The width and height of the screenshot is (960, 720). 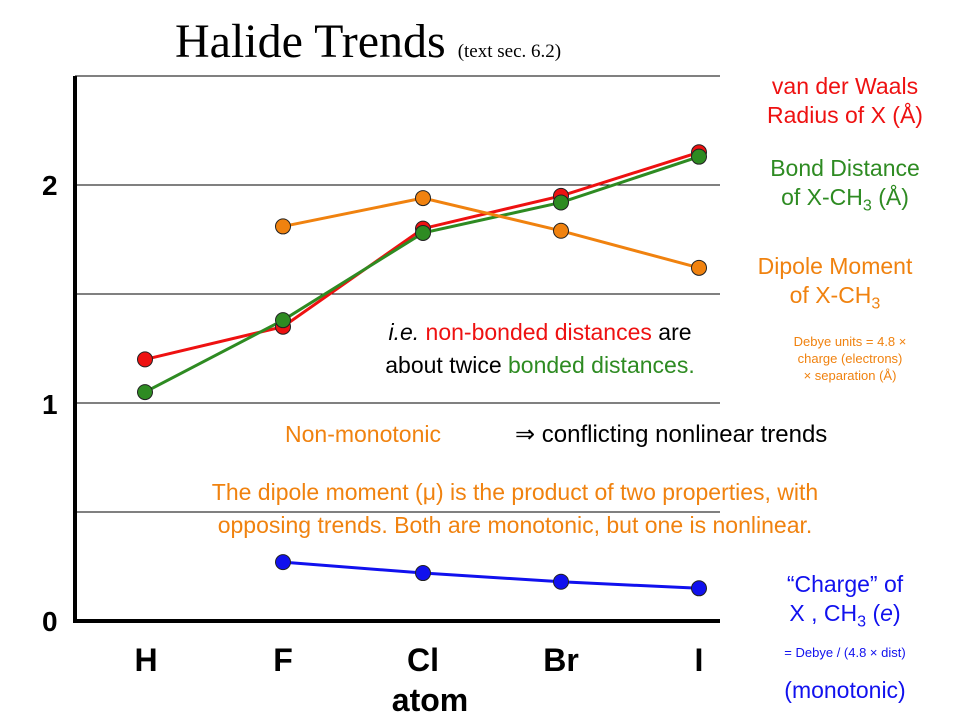 What do you see at coordinates (835, 283) in the screenshot?
I see `legend-dipole-moment: Dipole Moment of X-CH3` at bounding box center [835, 283].